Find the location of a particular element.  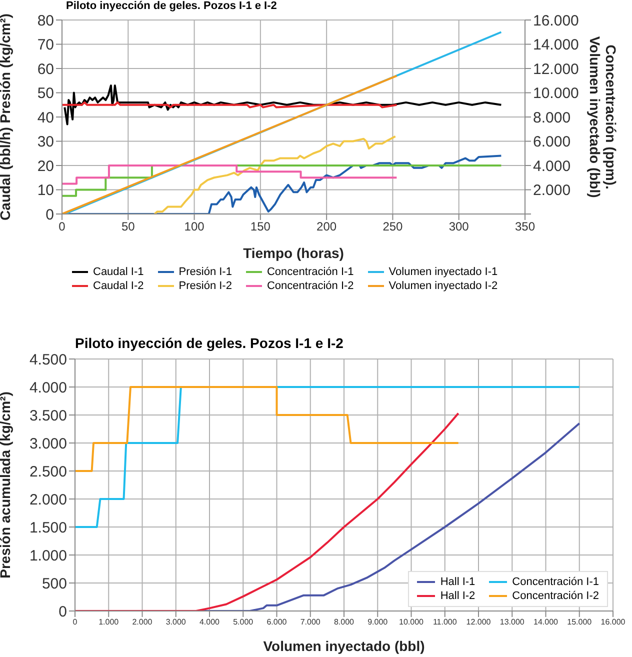

x-tick-label: 15.000 is located at coordinates (579, 622).